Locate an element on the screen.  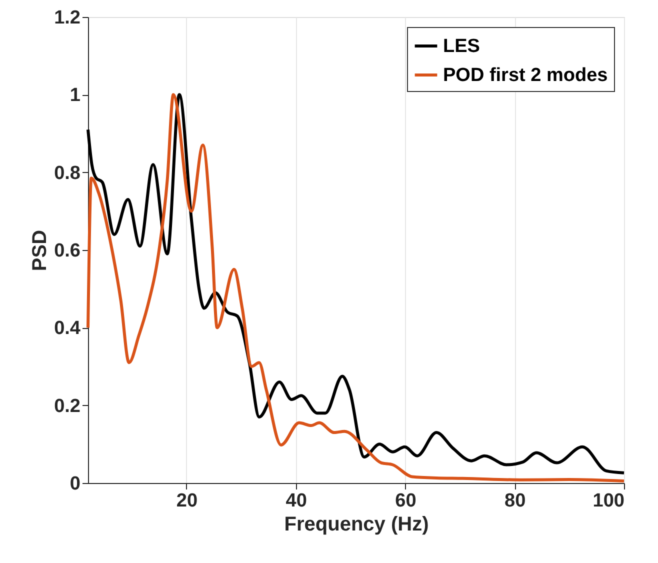
x-tick-label: 40 is located at coordinates (296, 501).